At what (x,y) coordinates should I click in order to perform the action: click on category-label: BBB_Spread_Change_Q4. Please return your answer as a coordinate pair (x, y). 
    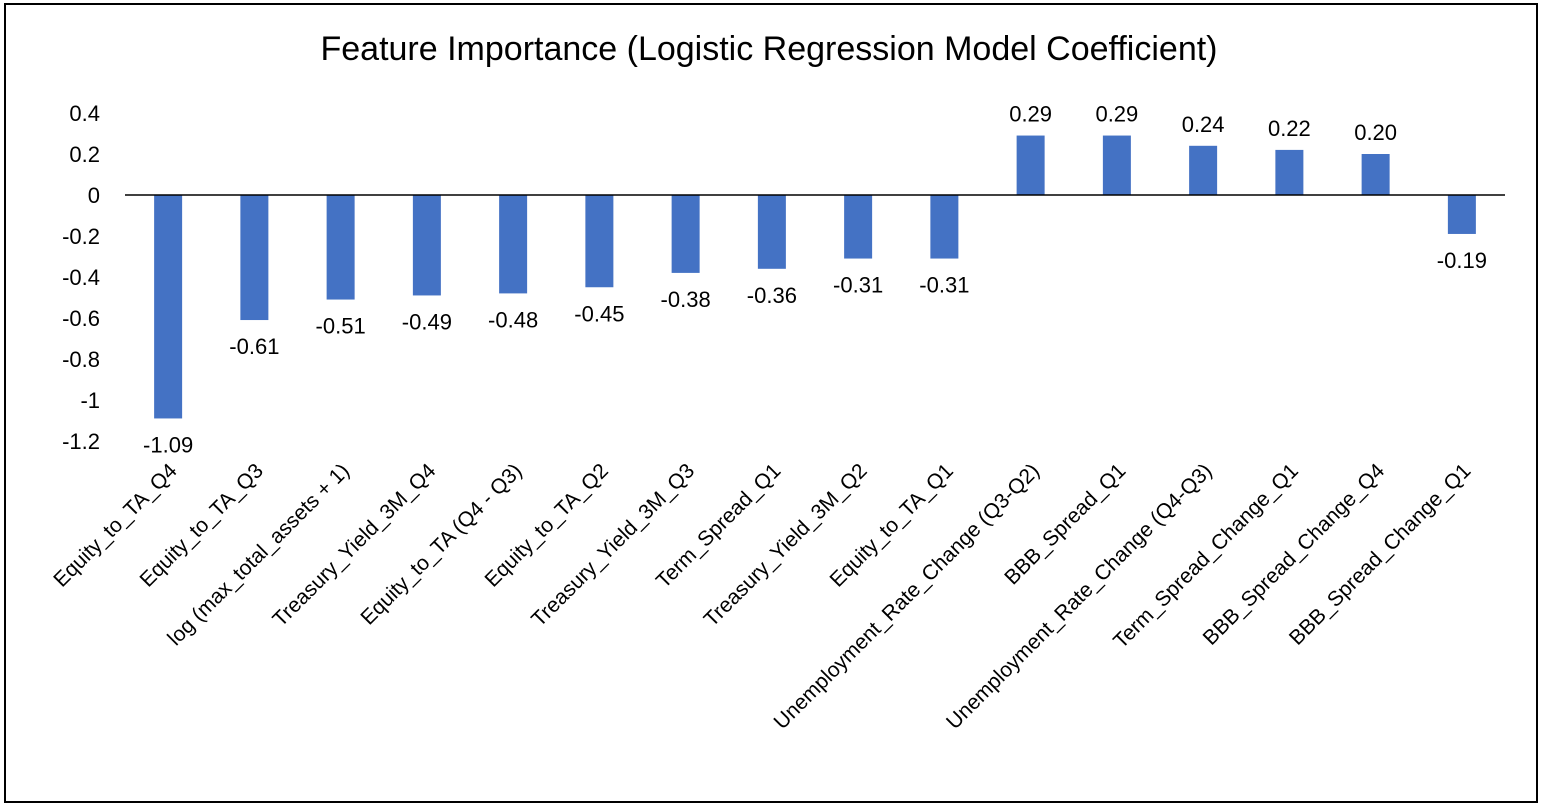
    Looking at the image, I should click on (1294, 554).